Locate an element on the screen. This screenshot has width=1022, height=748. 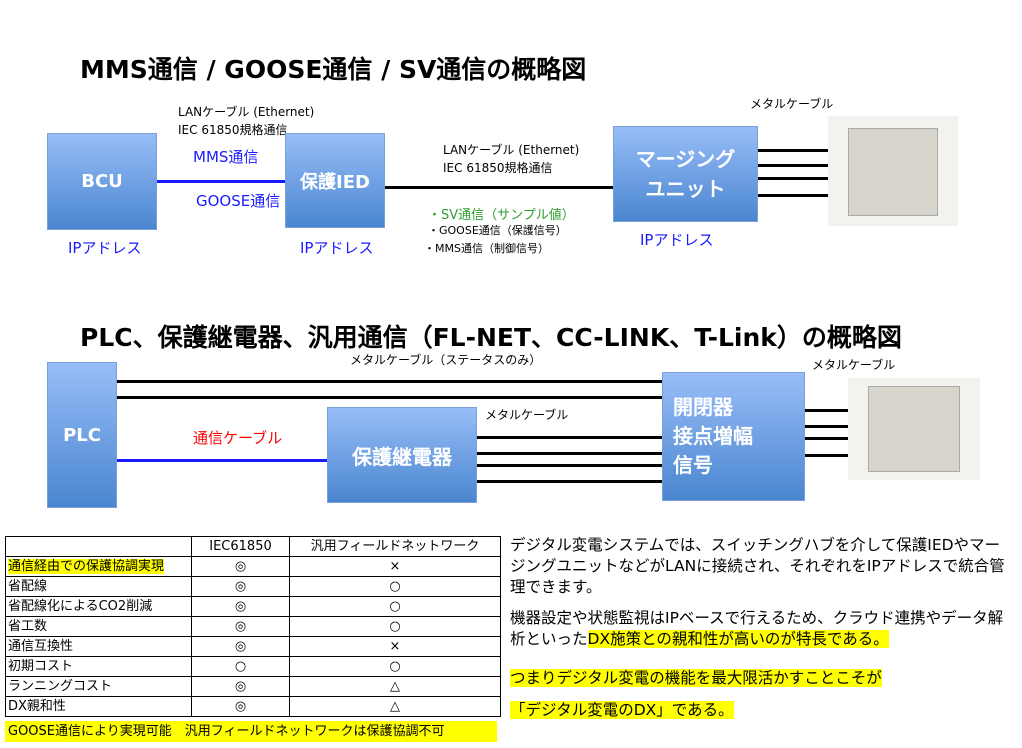
switch-amp-box: 開閉器 接点増幅 信号 is located at coordinates (733, 436).